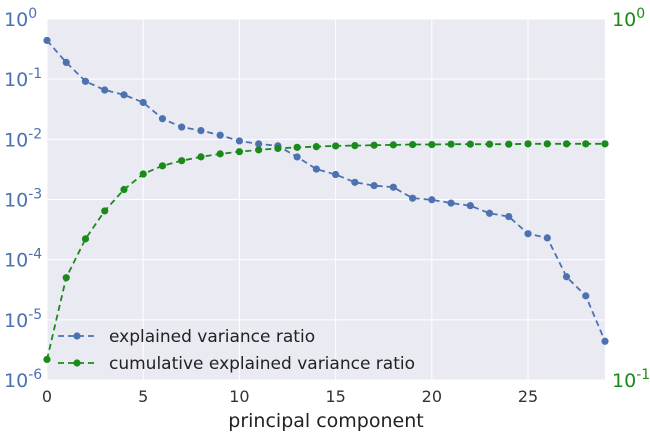  What do you see at coordinates (631, 379) in the screenshot?
I see `right-tick-label: 10⁻¹` at bounding box center [631, 379].